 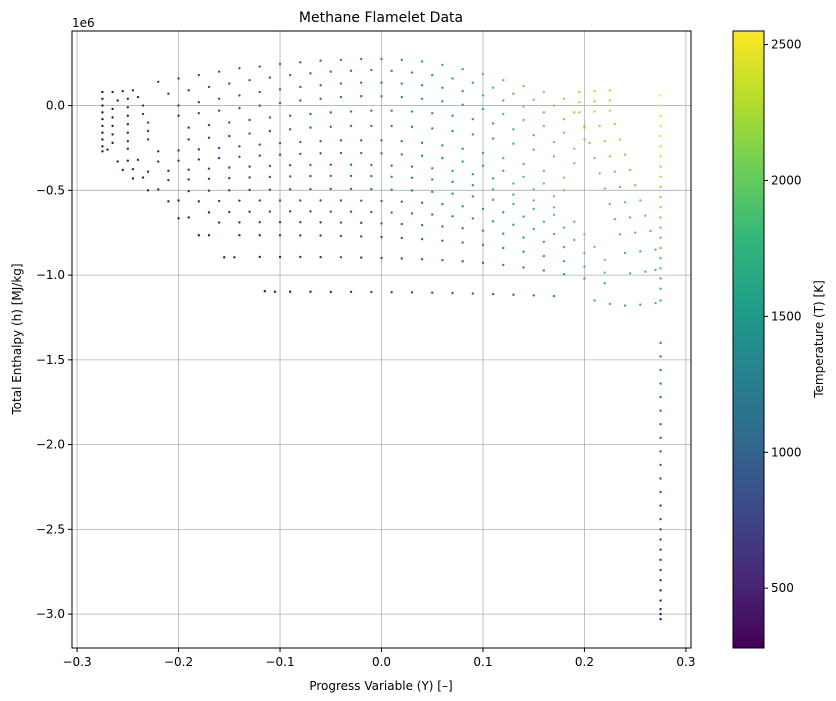 I want to click on y-tick-label-4: −2.0, so click(x=50, y=445).